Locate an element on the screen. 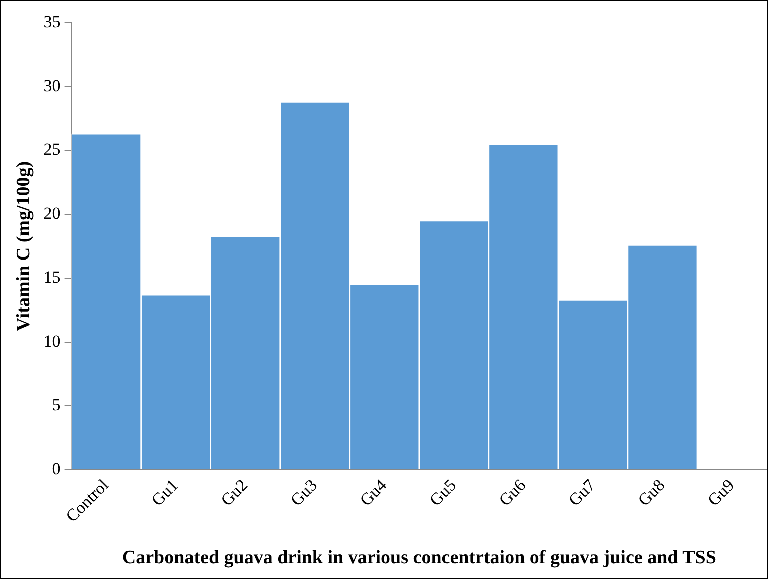  y-axis-title: Vitamin C (mg/100g) is located at coordinates (23, 246).